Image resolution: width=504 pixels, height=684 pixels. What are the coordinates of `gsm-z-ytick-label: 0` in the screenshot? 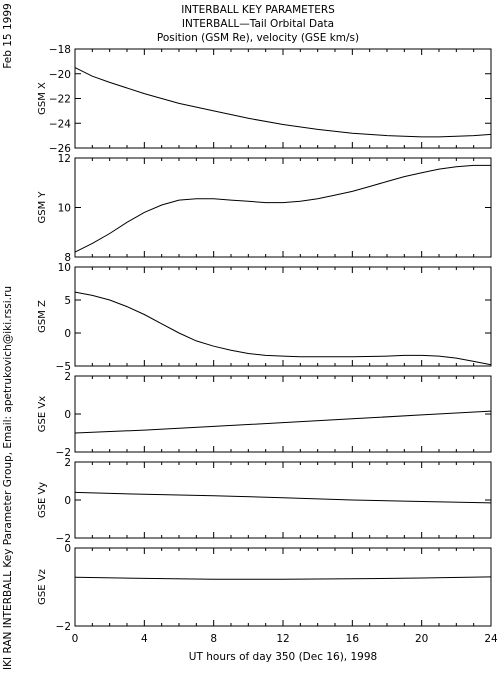 It's located at (67, 334).